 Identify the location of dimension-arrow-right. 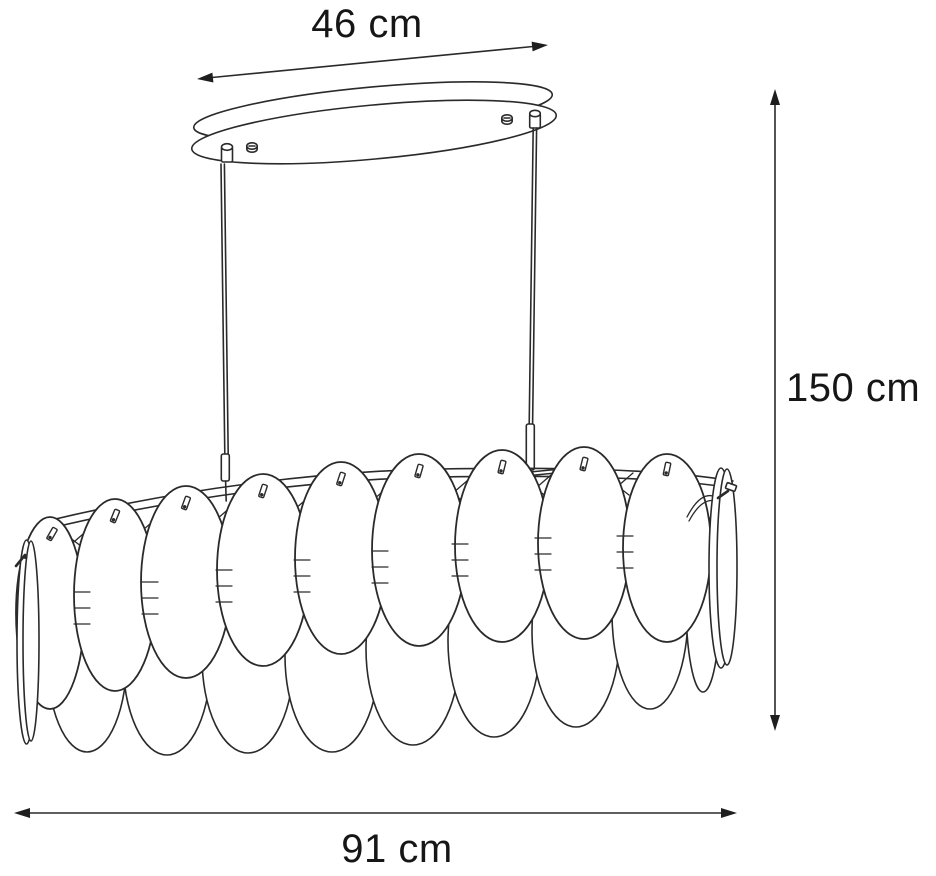
(775, 410).